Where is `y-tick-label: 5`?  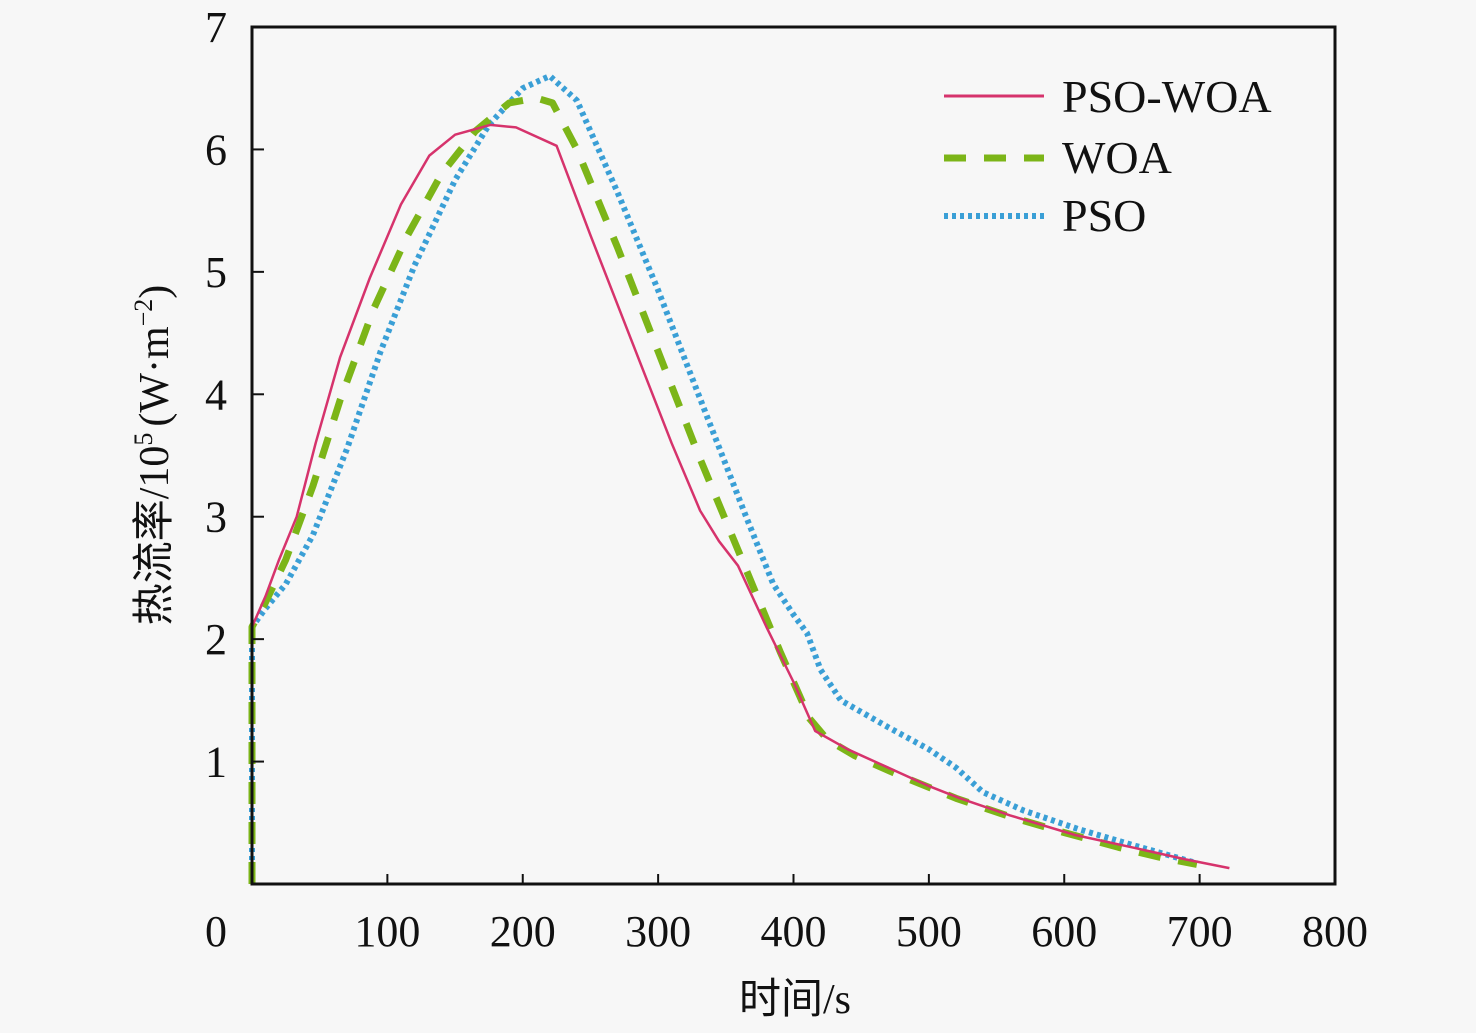 y-tick-label: 5 is located at coordinates (216, 272).